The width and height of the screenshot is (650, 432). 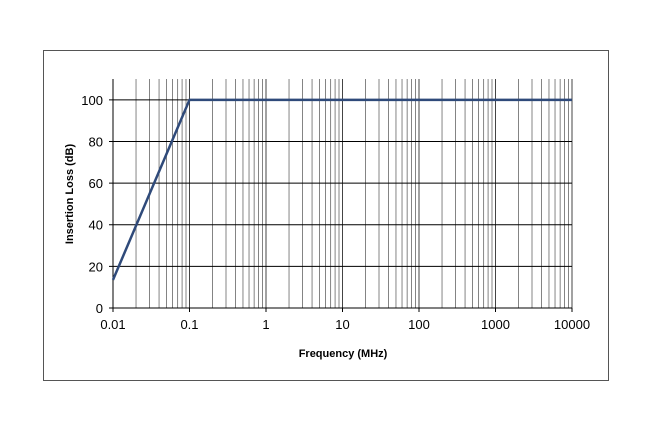 What do you see at coordinates (572, 324) in the screenshot?
I see `x-tick-label: 10000` at bounding box center [572, 324].